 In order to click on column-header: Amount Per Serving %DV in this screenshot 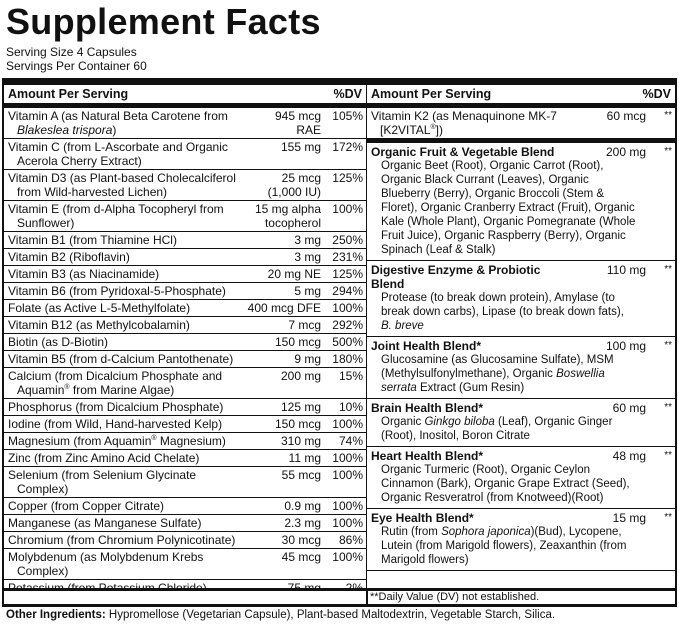, I will do `click(521, 96)`.